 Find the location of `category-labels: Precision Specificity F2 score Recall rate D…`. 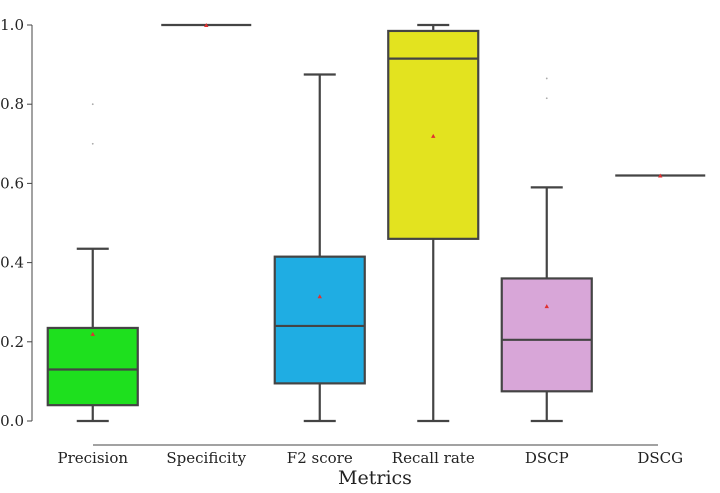

category-labels: Precision Specificity F2 score Recall rate D… is located at coordinates (370, 458).